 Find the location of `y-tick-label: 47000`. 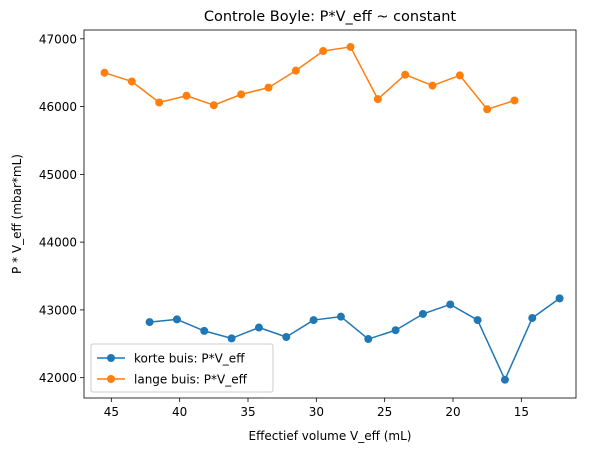

y-tick-label: 47000 is located at coordinates (58, 39).